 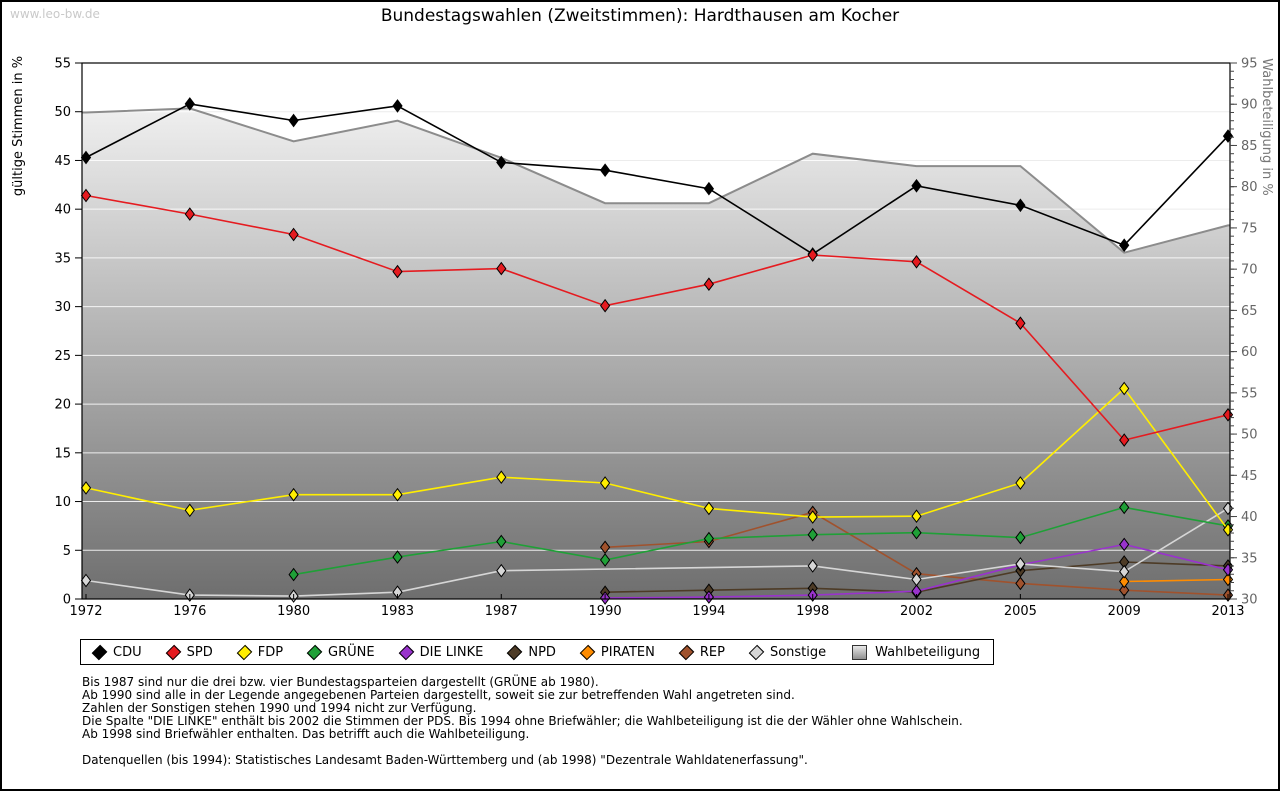 I want to click on y-left-tick-label: 0, so click(x=67, y=600).